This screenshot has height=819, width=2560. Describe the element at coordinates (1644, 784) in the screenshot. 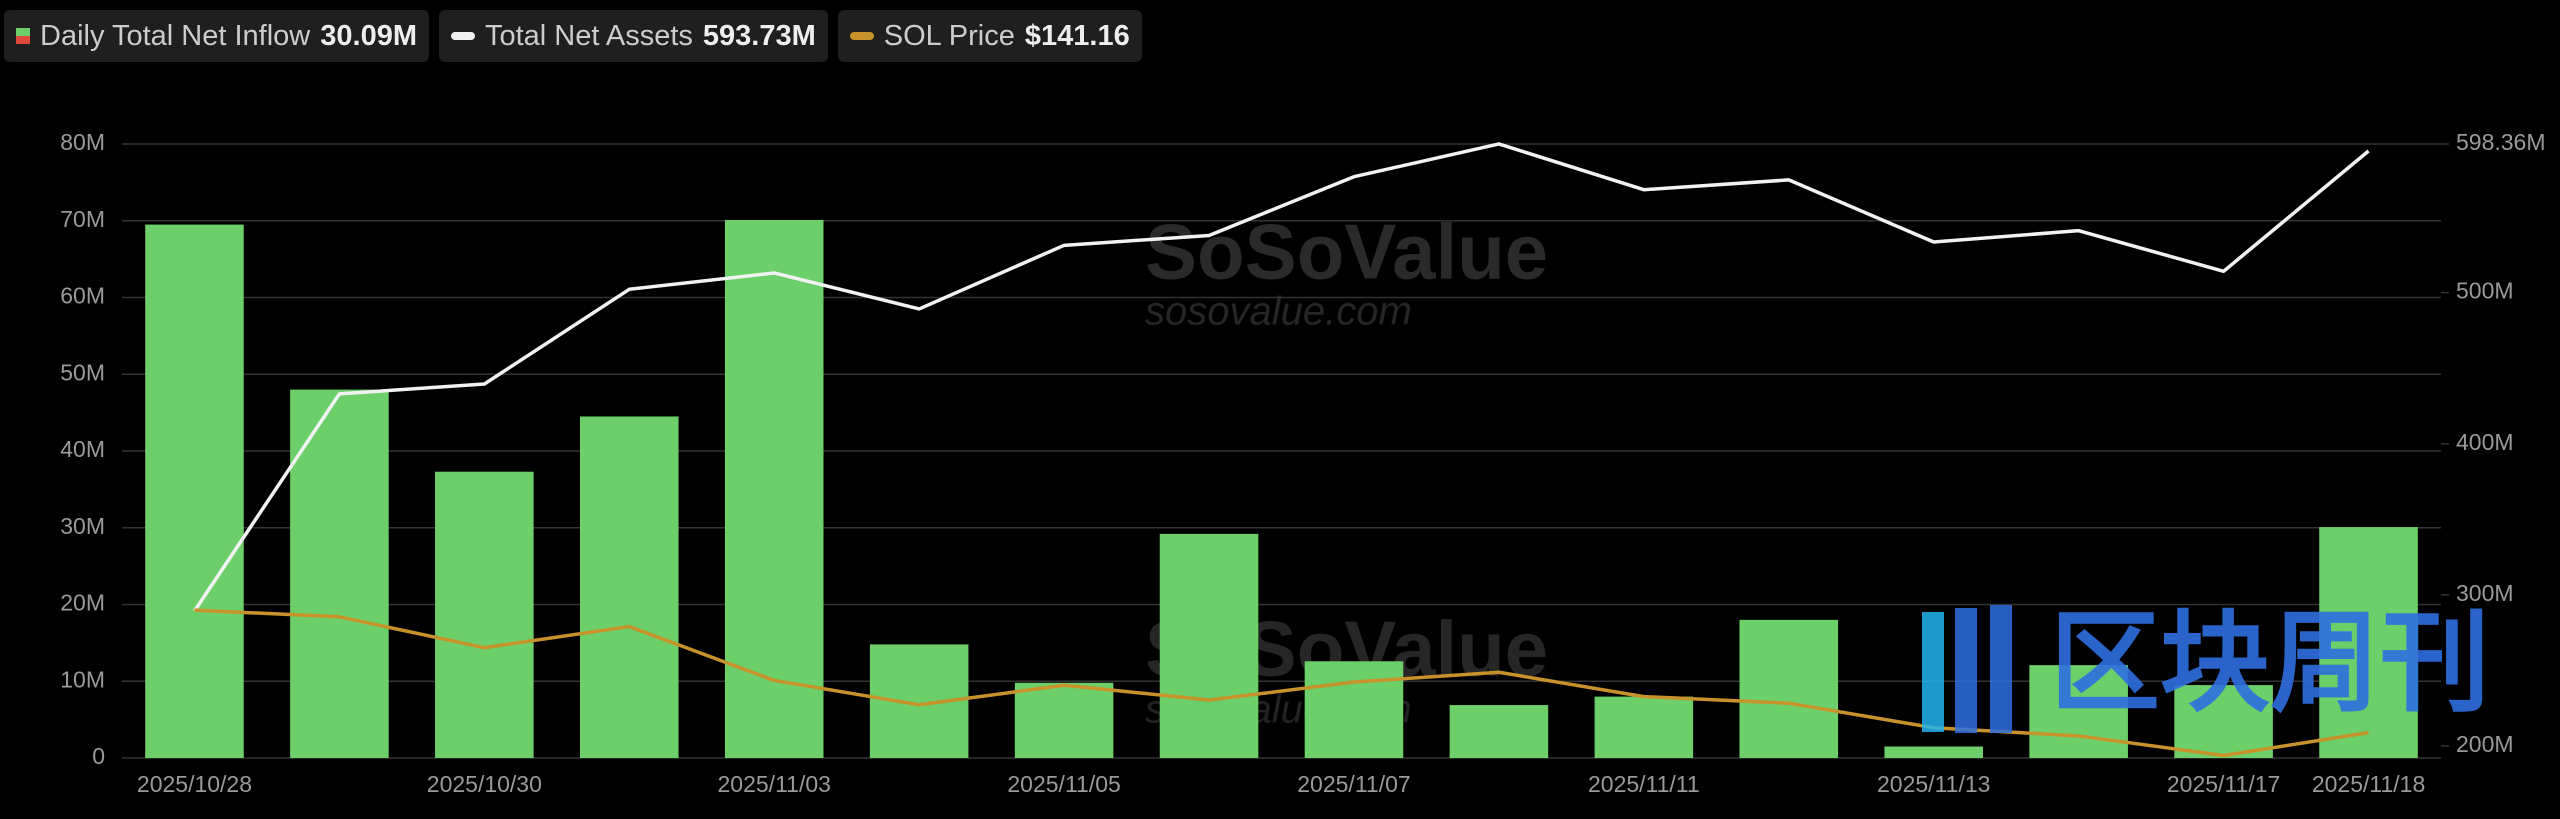

I see `x-tick-label: 2025/11/11` at that location.